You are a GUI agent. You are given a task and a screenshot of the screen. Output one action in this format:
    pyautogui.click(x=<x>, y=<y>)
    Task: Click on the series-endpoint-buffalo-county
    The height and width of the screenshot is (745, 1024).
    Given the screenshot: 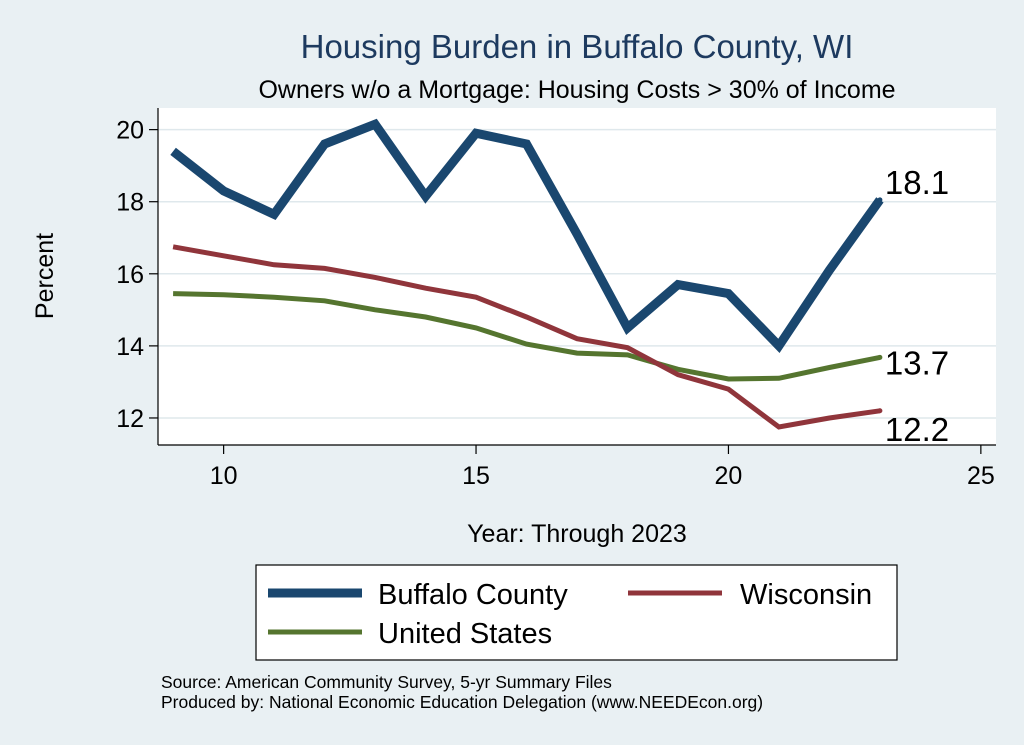 What is the action you would take?
    pyautogui.click(x=880, y=200)
    